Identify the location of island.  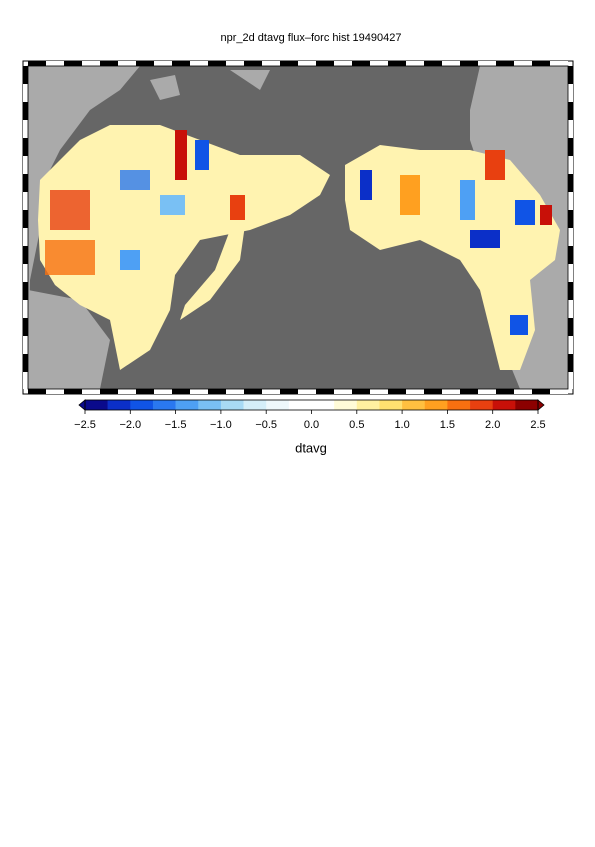
(210, 85).